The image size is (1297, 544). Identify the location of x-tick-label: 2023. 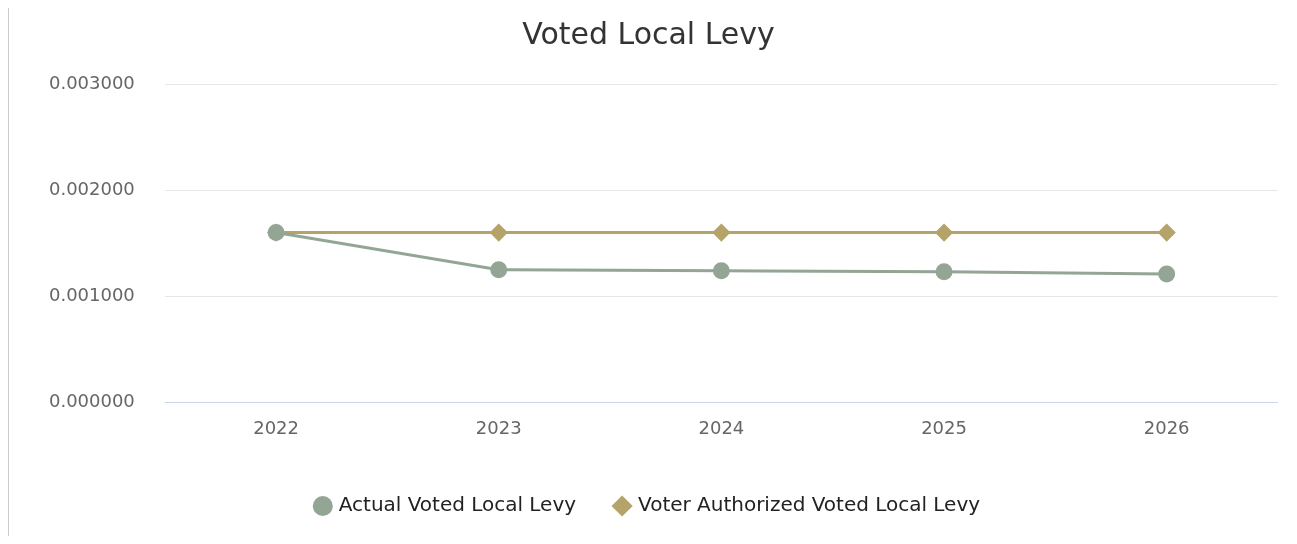
(498, 427).